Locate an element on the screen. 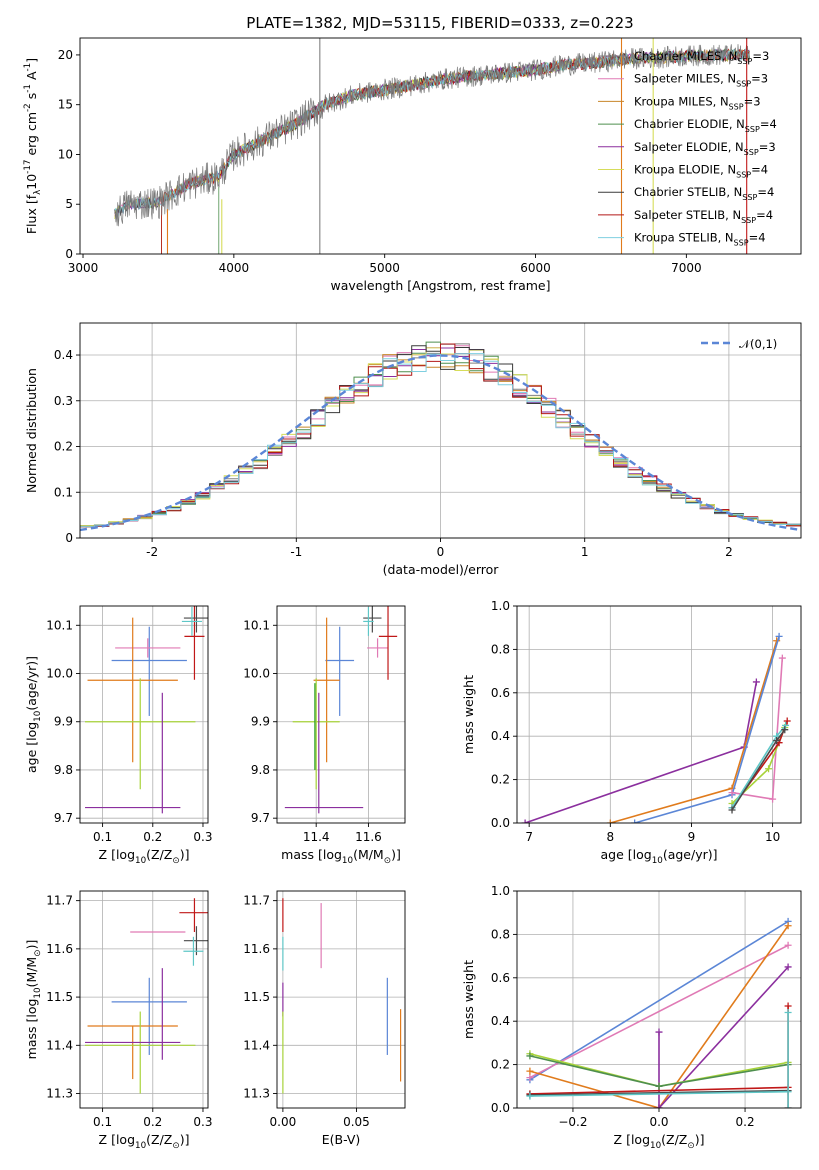 The image size is (819, 1170). x-tick-label: 0.1 is located at coordinates (102, 837).